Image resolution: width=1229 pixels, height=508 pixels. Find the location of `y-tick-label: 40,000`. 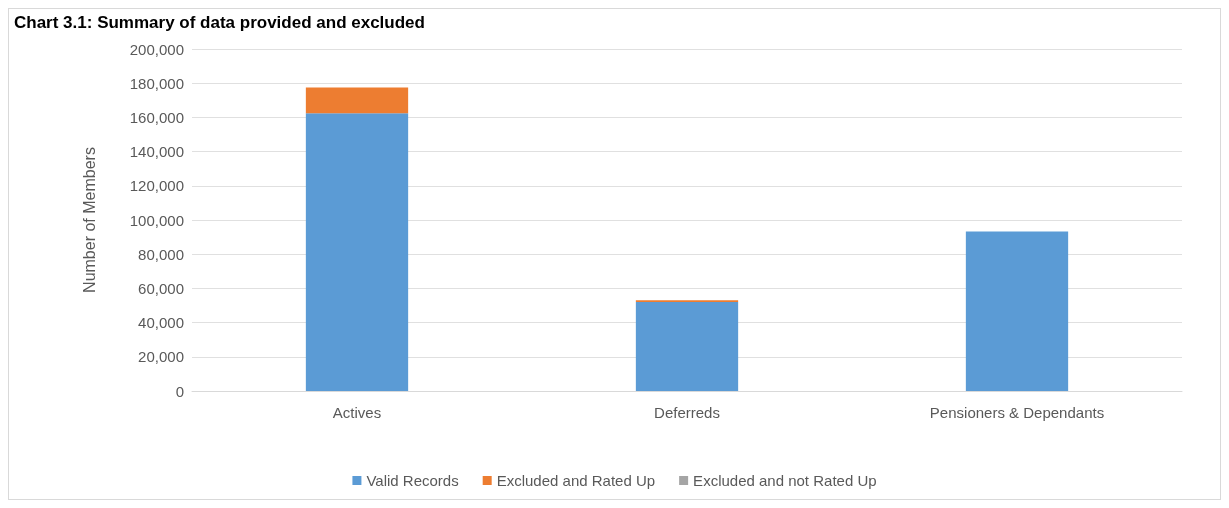

y-tick-label: 40,000 is located at coordinates (161, 323).